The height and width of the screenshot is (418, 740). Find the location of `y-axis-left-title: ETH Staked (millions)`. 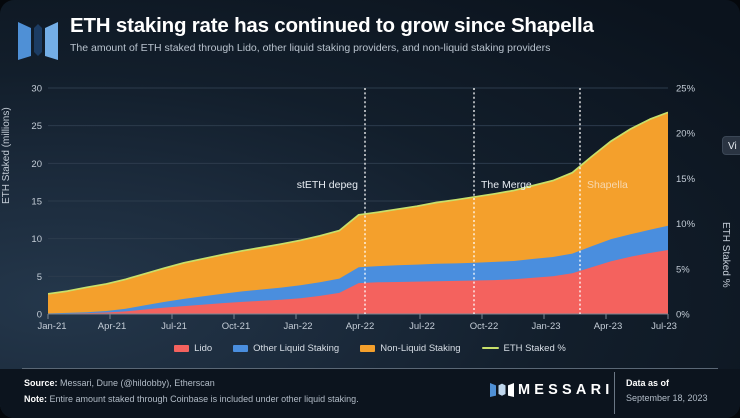

y-axis-left-title: ETH Staked (millions) is located at coordinates (6, 155).